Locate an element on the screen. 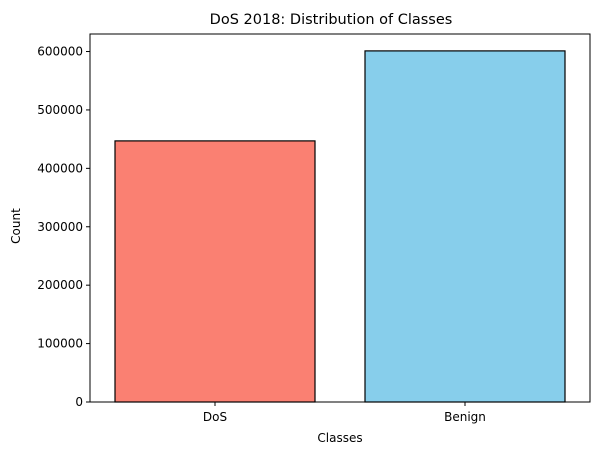 The width and height of the screenshot is (597, 459). x-tick-label: Benign is located at coordinates (465, 417).